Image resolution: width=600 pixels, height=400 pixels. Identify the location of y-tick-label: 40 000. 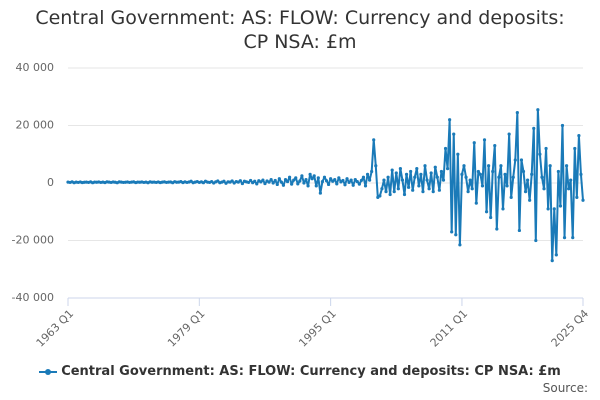
(35, 67).